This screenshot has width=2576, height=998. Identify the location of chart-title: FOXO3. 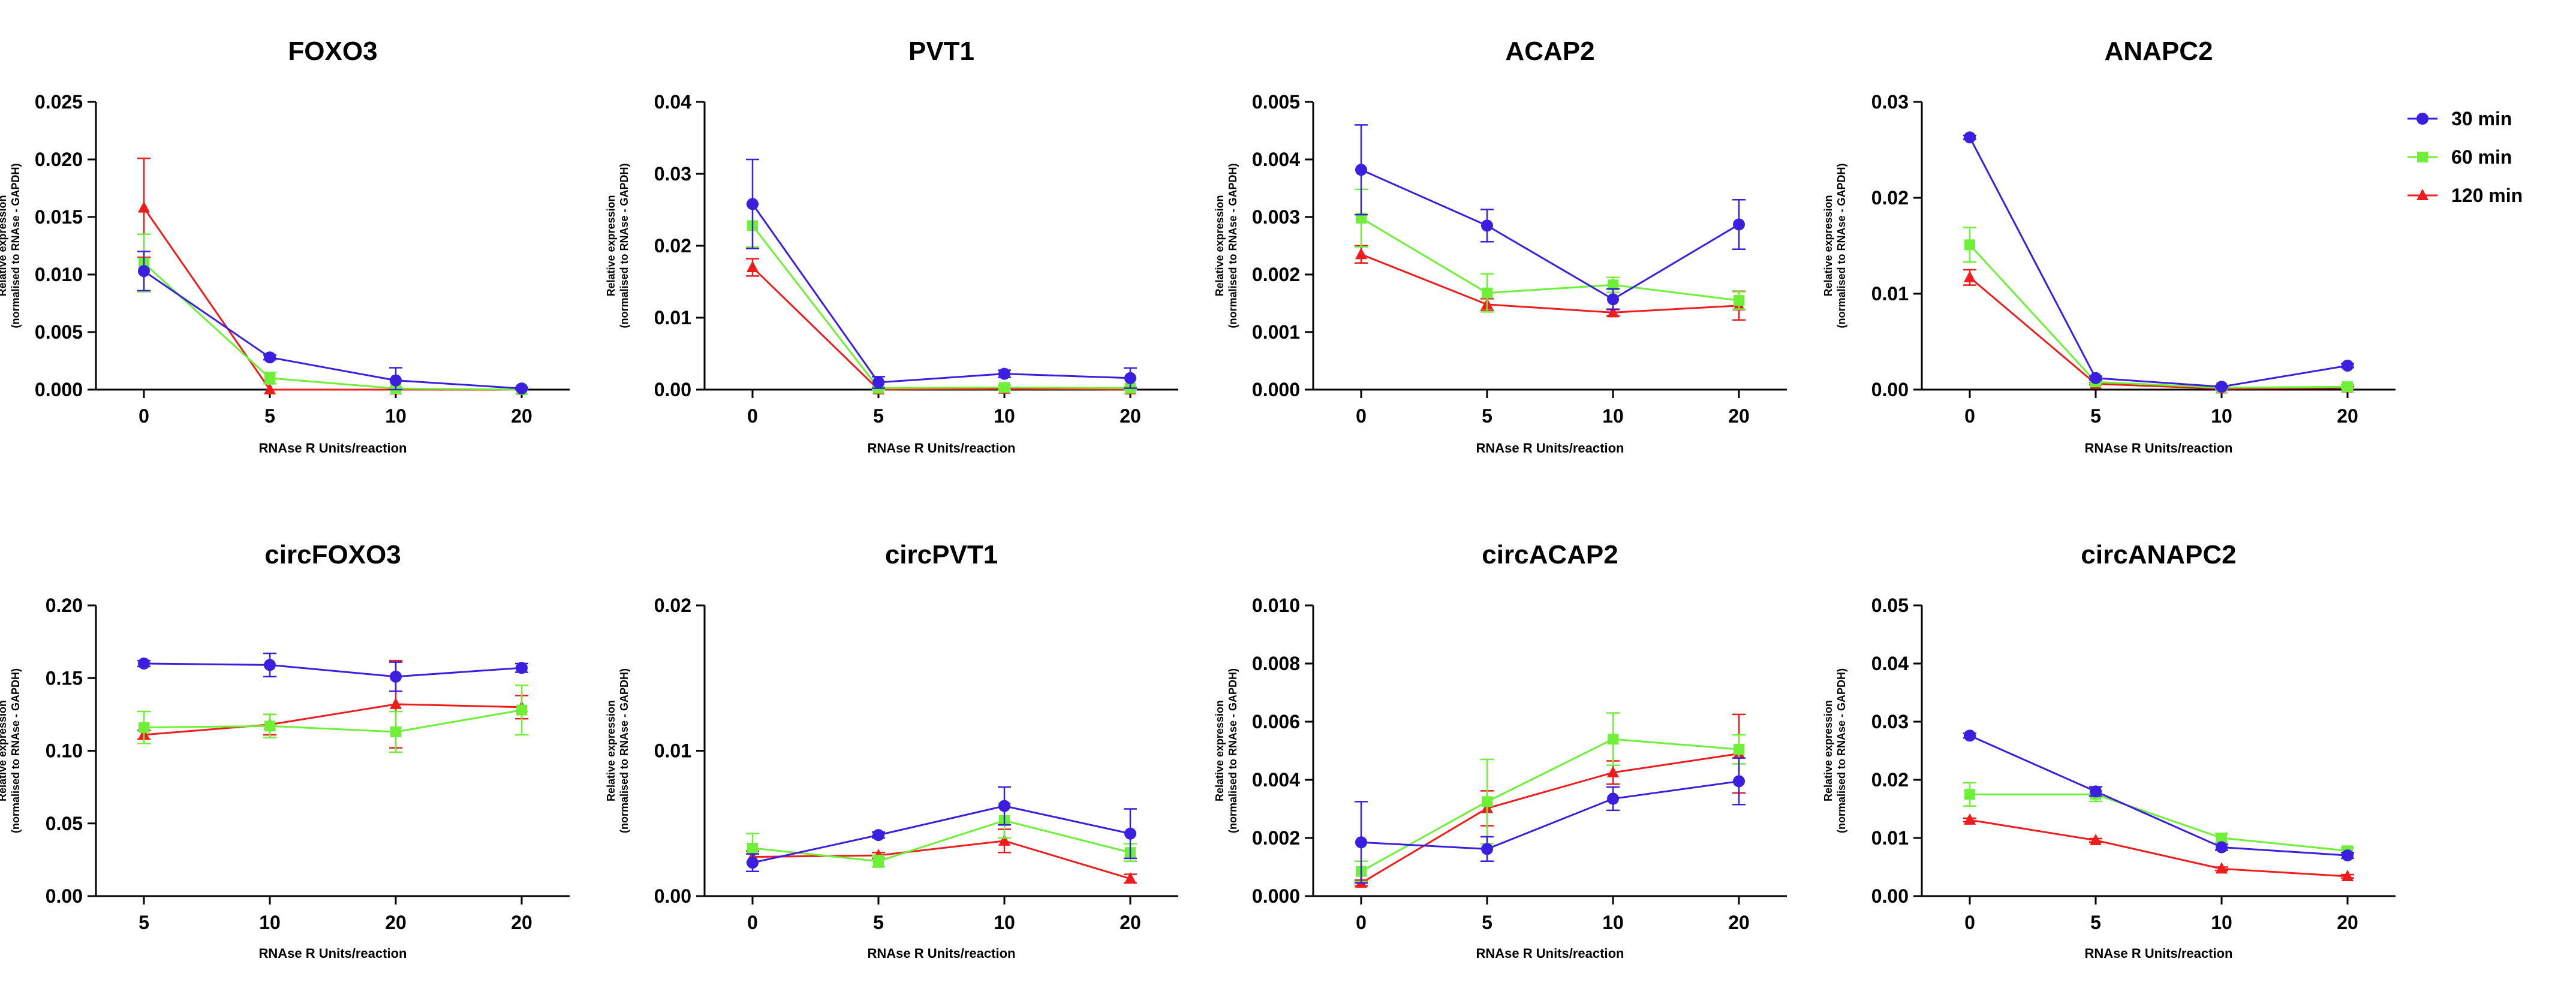
(332, 51).